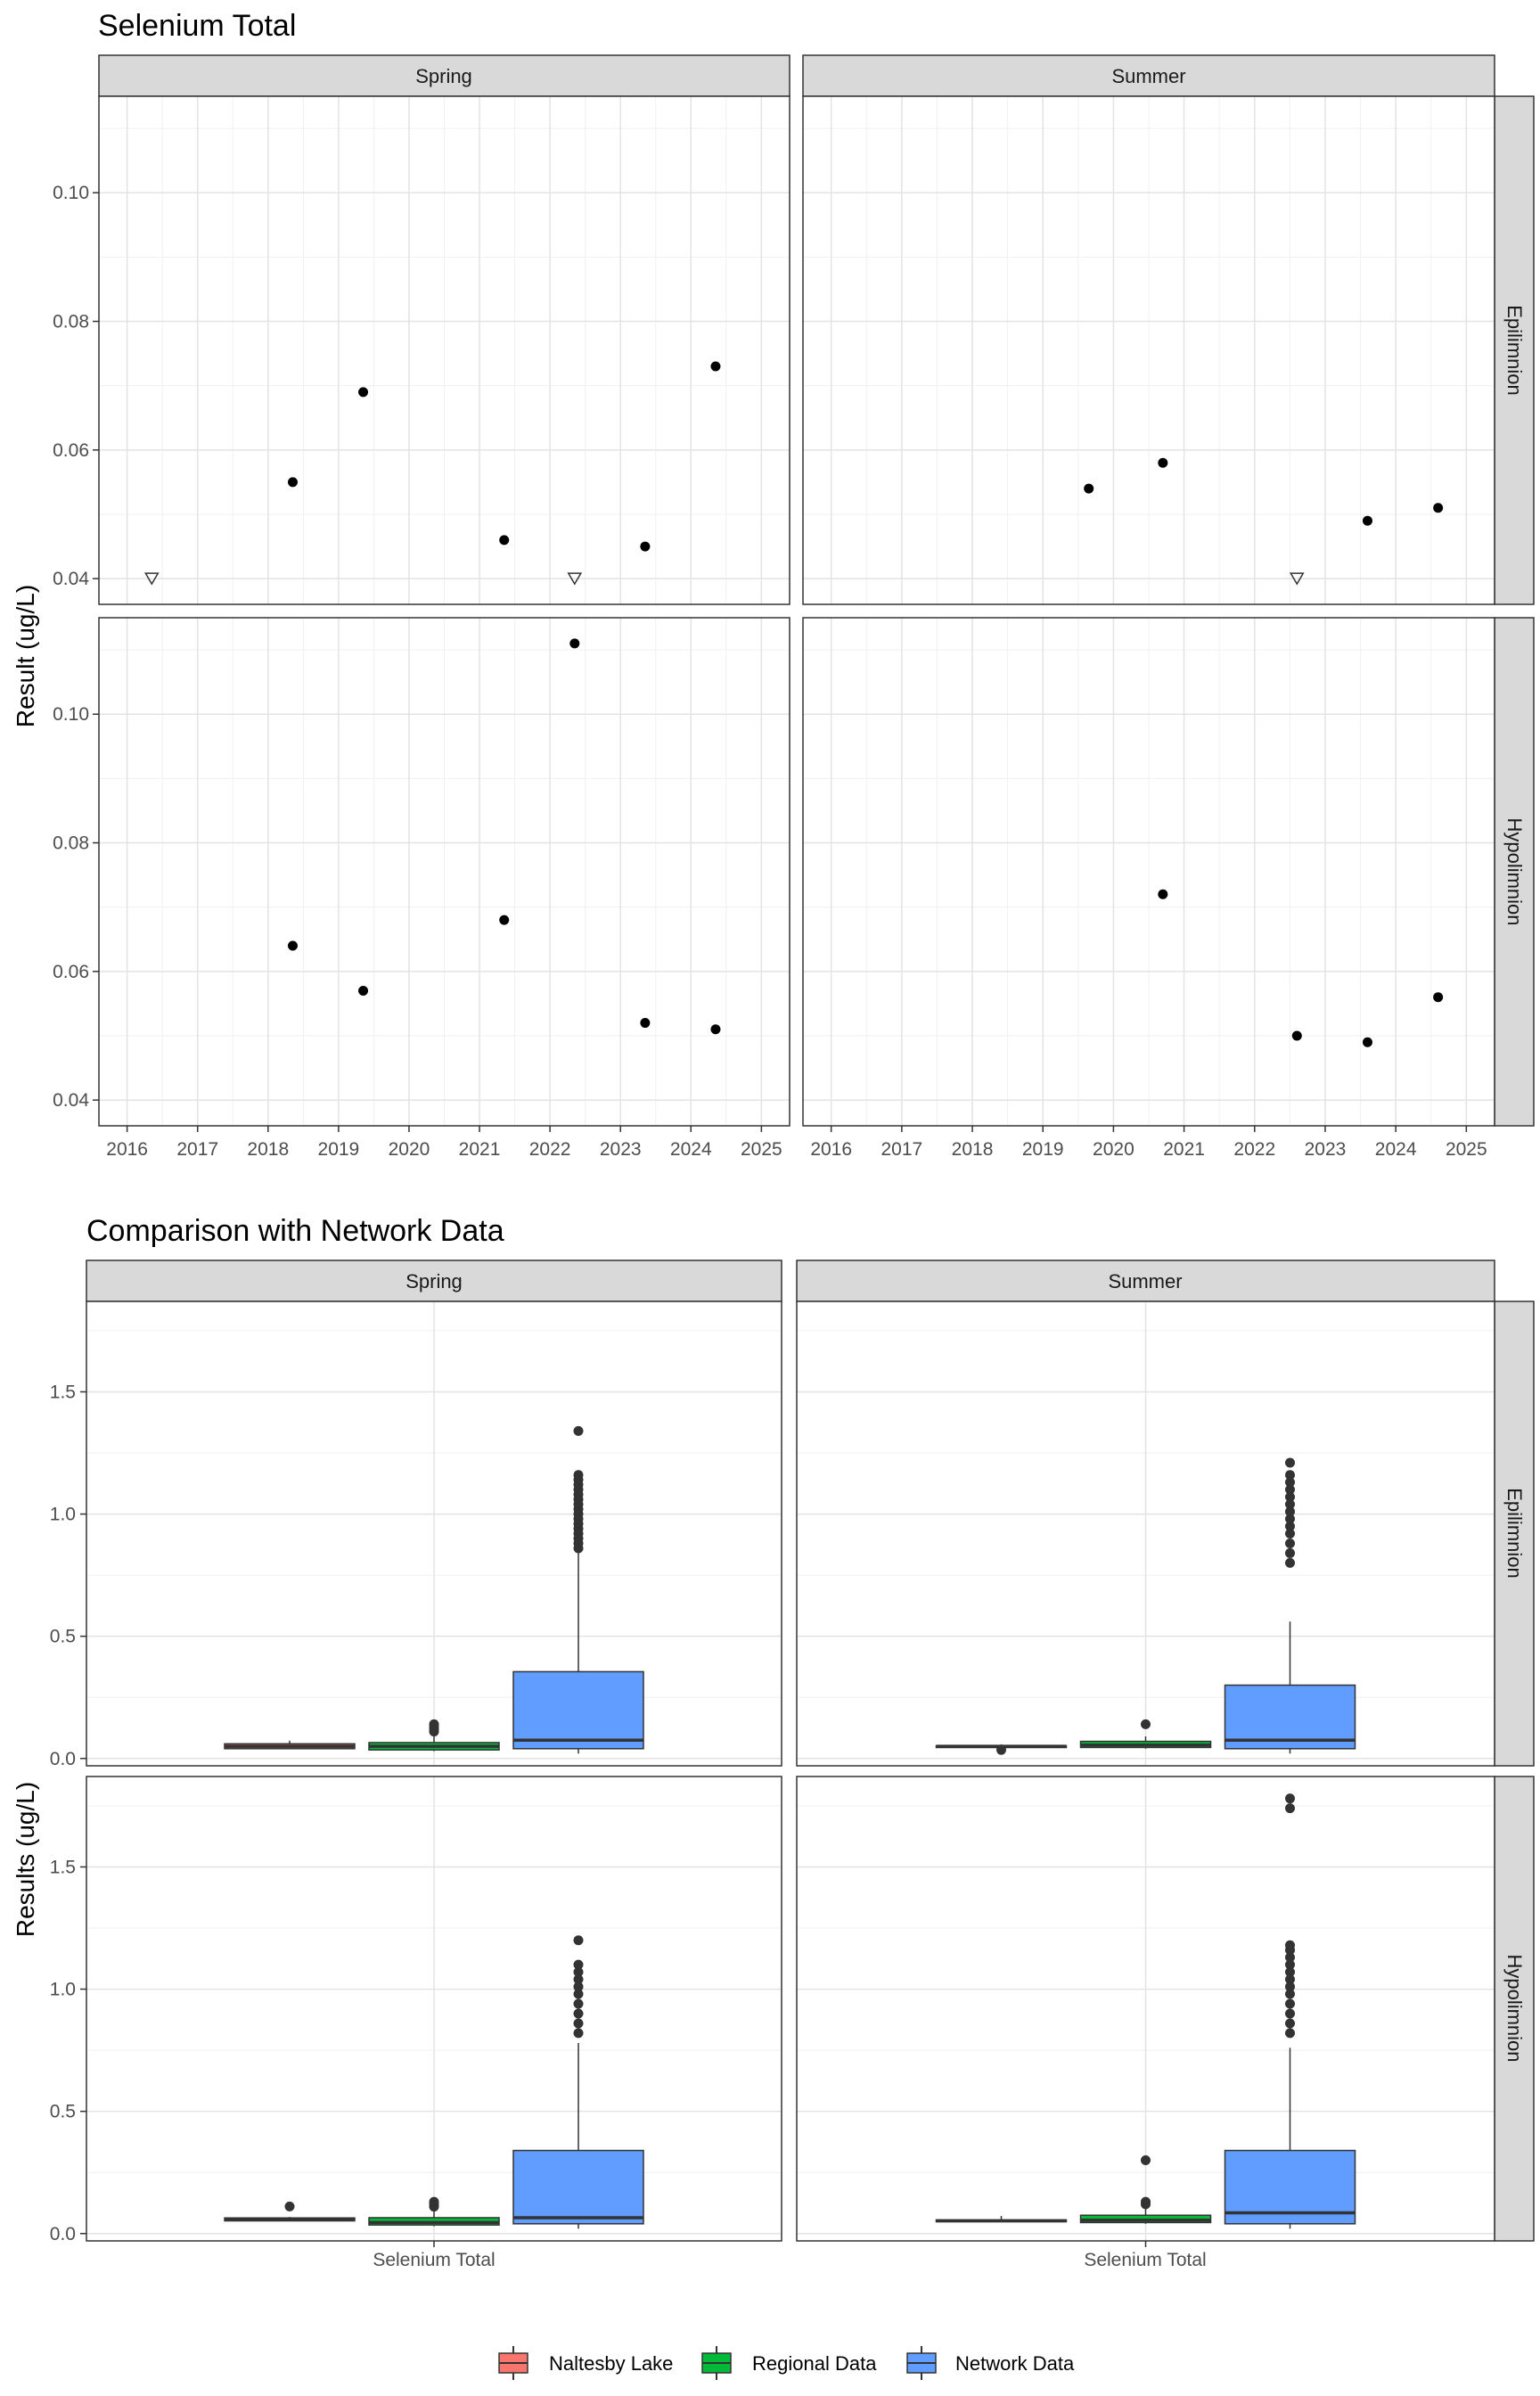 Image resolution: width=1540 pixels, height=2396 pixels. I want to click on x-tick-label-summer-7: 2023, so click(1326, 1149).